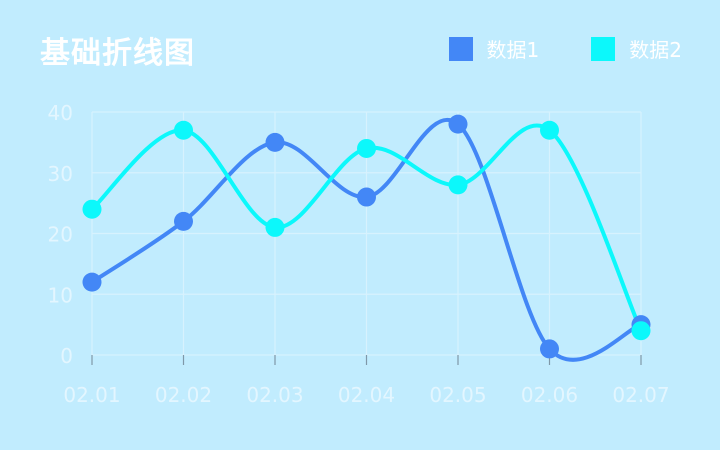 The height and width of the screenshot is (450, 720). Describe the element at coordinates (60, 235) in the screenshot. I see `y-tick-label: 20` at that location.